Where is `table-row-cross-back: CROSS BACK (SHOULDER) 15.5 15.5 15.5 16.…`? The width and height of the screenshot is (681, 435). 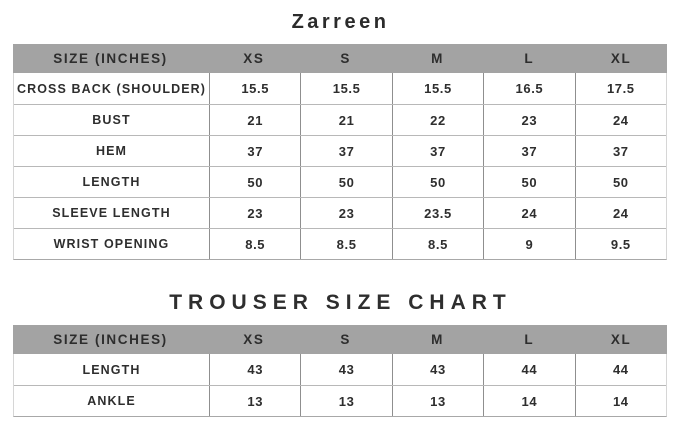
table-row-cross-back: CROSS BACK (SHOULDER) 15.5 15.5 15.5 16.… is located at coordinates (340, 88).